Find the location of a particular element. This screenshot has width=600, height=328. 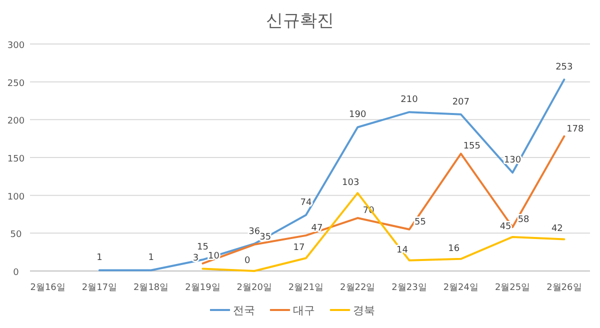

data-label: 178 is located at coordinates (575, 129).